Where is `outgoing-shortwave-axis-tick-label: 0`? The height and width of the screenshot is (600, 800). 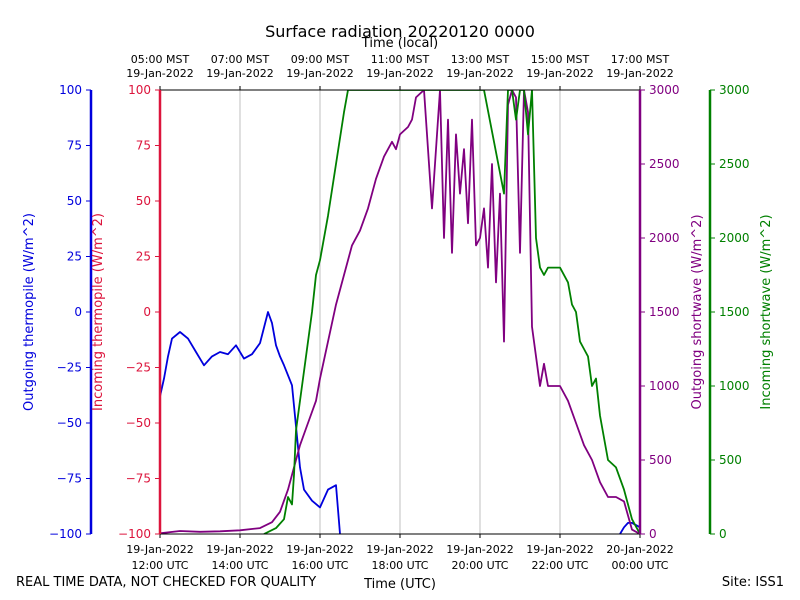 outgoing-shortwave-axis-tick-label: 0 is located at coordinates (653, 534).